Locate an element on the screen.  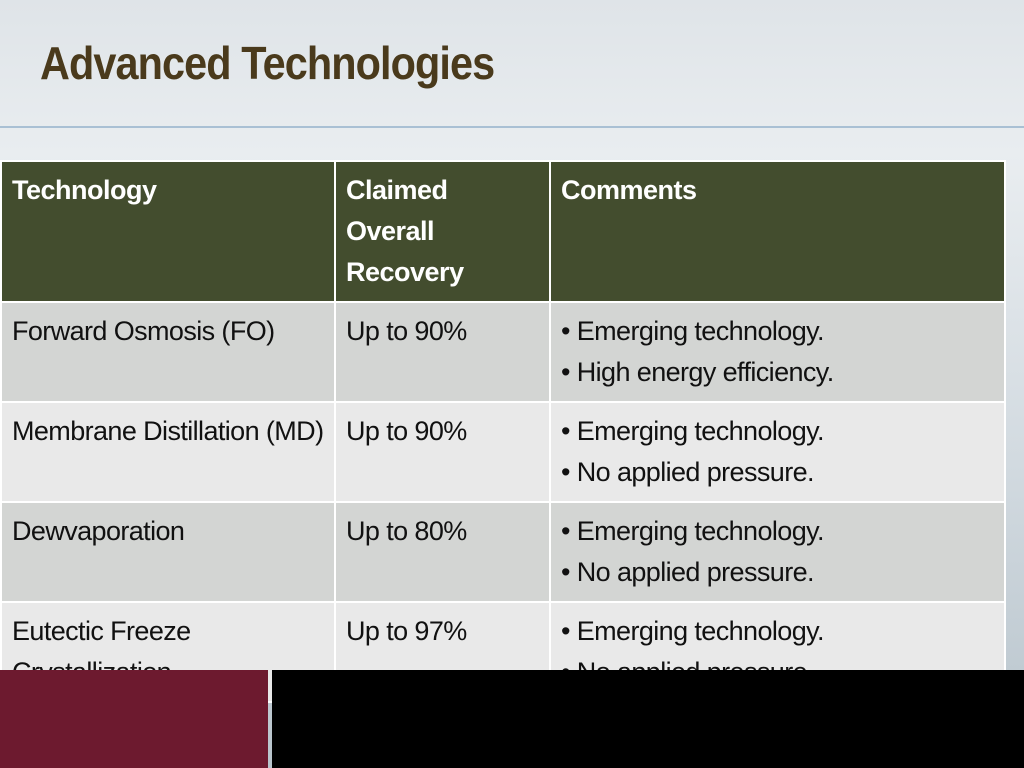
recovery-cell: Up to 80% is located at coordinates (442, 552).